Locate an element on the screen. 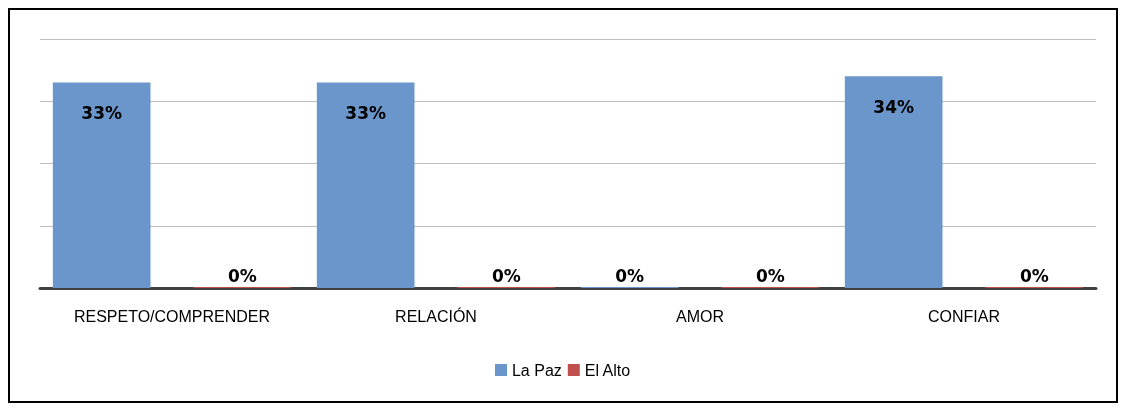 This screenshot has width=1128, height=413. x-tick-label: CONFIAR is located at coordinates (964, 316).